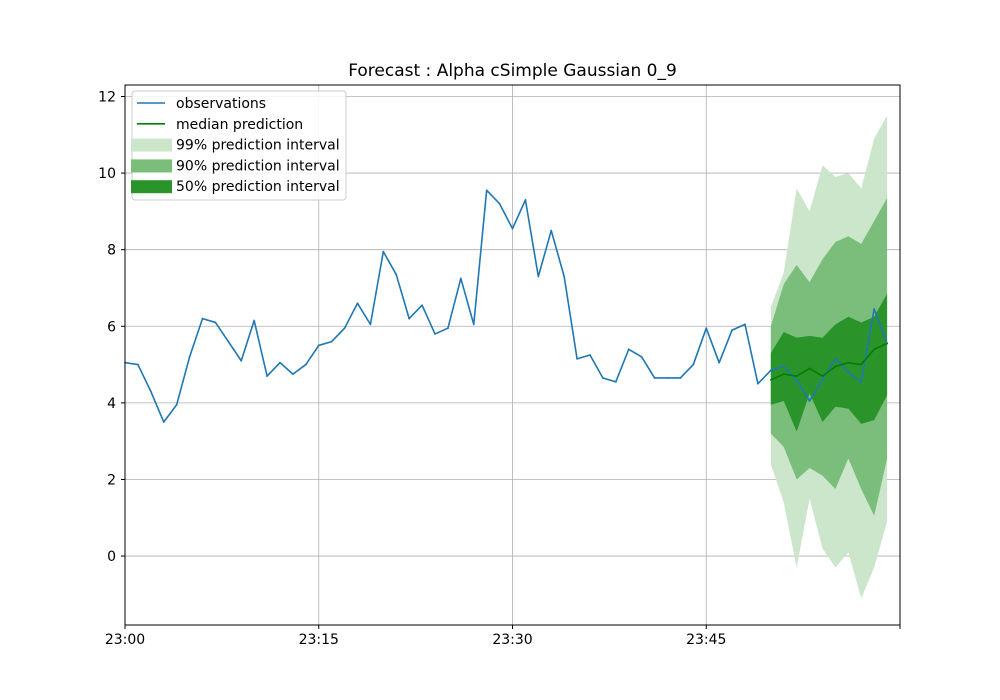 This screenshot has height=700, width=1000. What do you see at coordinates (221, 104) in the screenshot?
I see `legend-observations-label: observations` at bounding box center [221, 104].